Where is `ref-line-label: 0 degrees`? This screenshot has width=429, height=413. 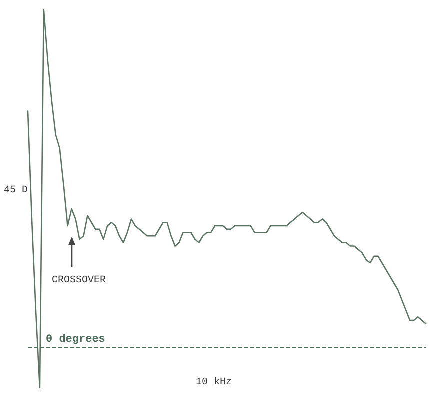 ref-line-label: 0 degrees is located at coordinates (76, 340).